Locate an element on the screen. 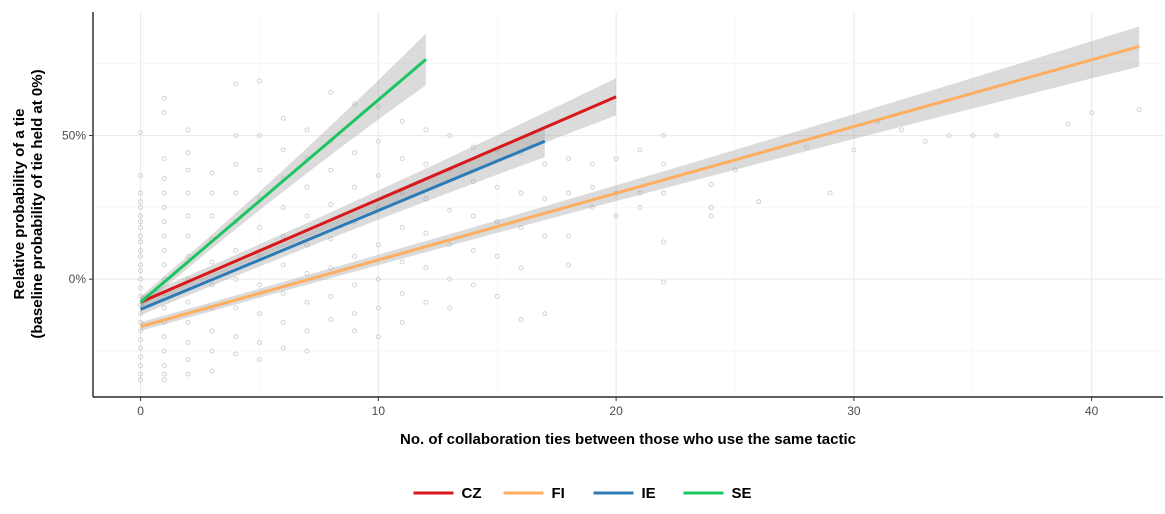 Image resolution: width=1165 pixels, height=514 pixels. x-tick-label: 10 is located at coordinates (379, 411).